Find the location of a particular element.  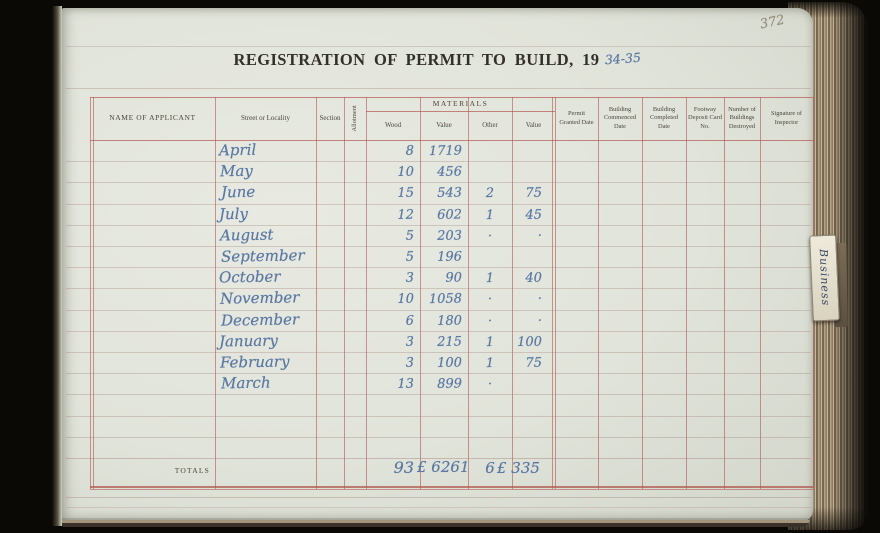

totals-label: TOTALS is located at coordinates (192, 470).